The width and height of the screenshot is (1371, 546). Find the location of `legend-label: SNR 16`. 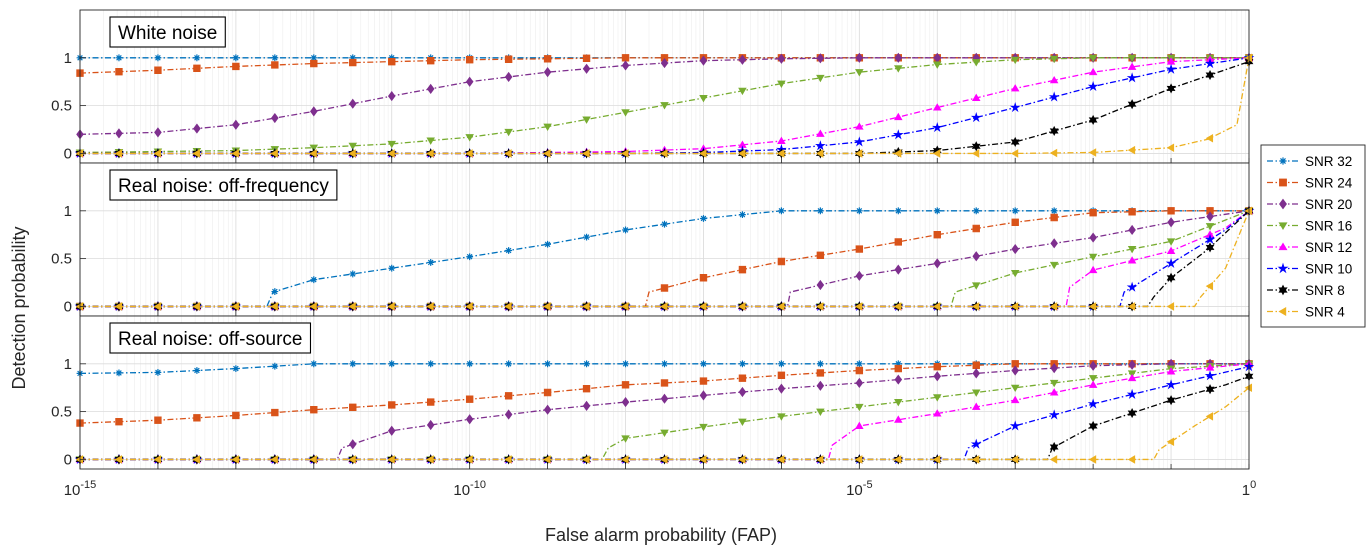

legend-label: SNR 16 is located at coordinates (1328, 226).